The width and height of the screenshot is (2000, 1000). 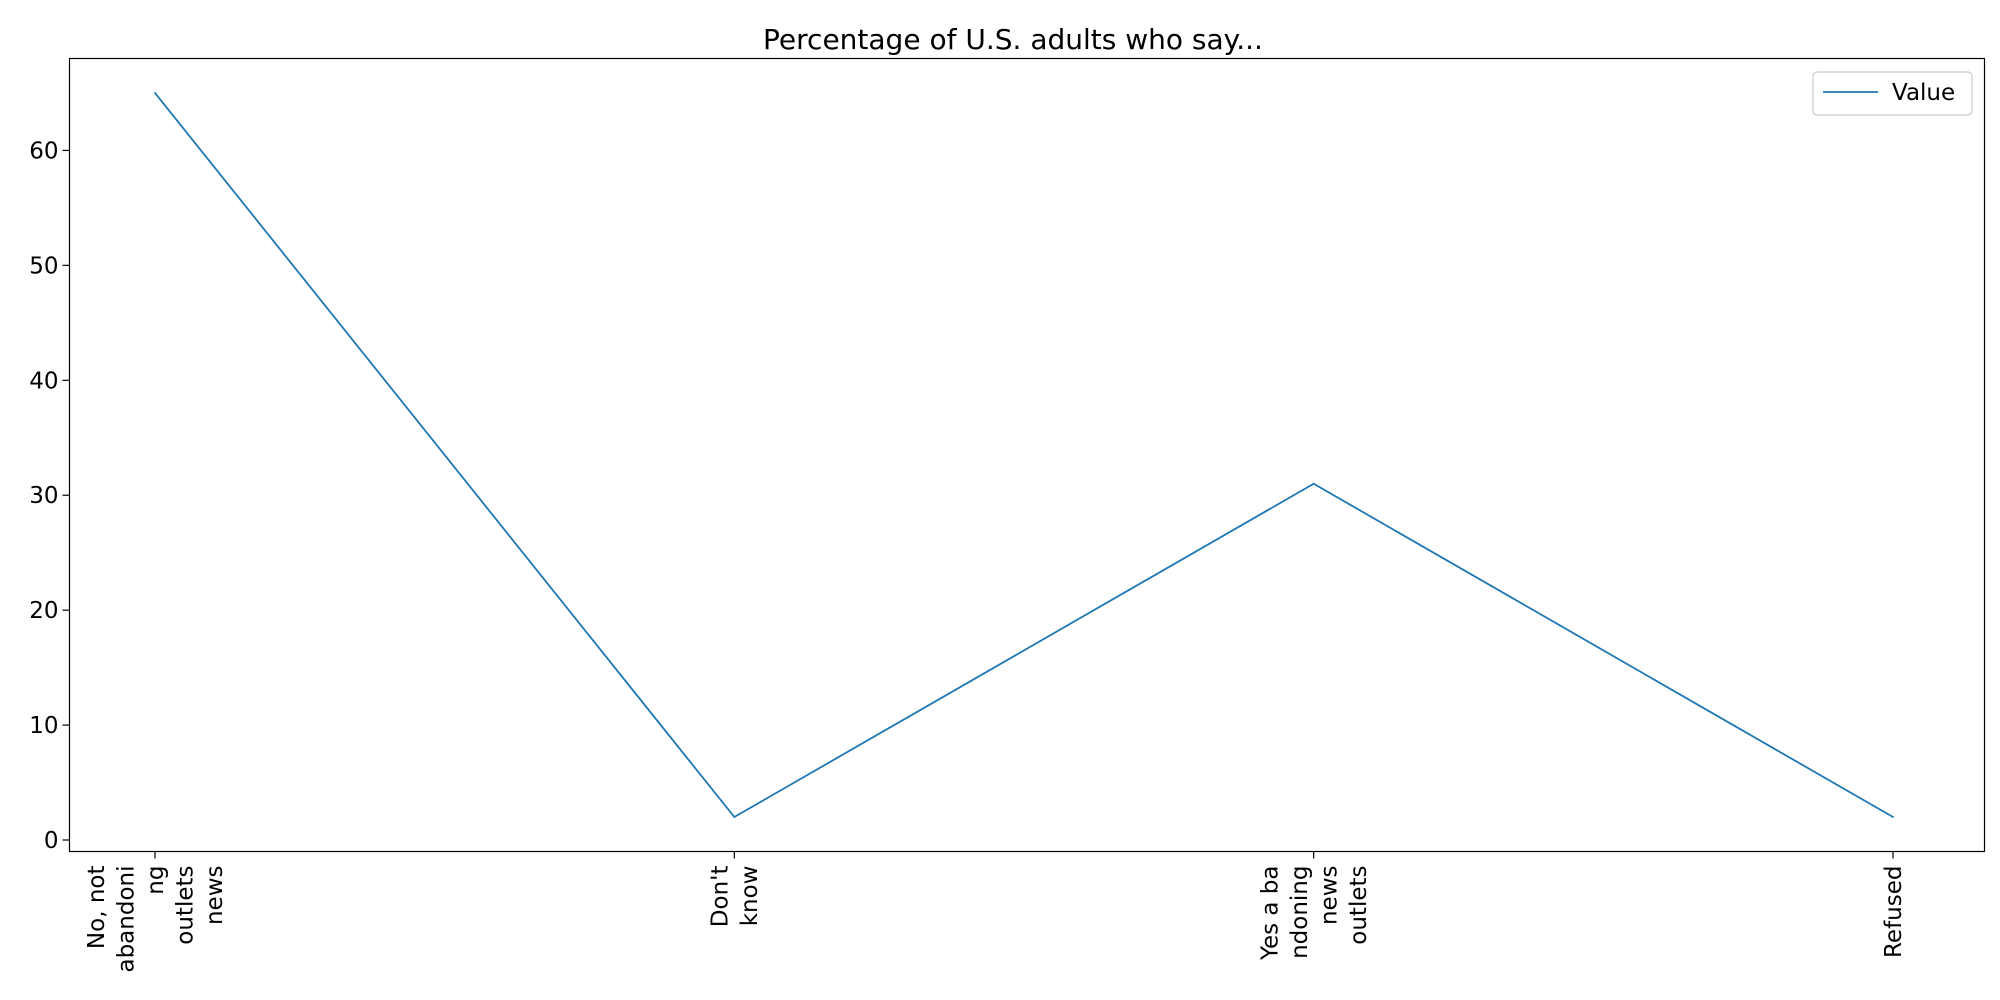 What do you see at coordinates (51, 841) in the screenshot?
I see `y-tick-label: 0` at bounding box center [51, 841].